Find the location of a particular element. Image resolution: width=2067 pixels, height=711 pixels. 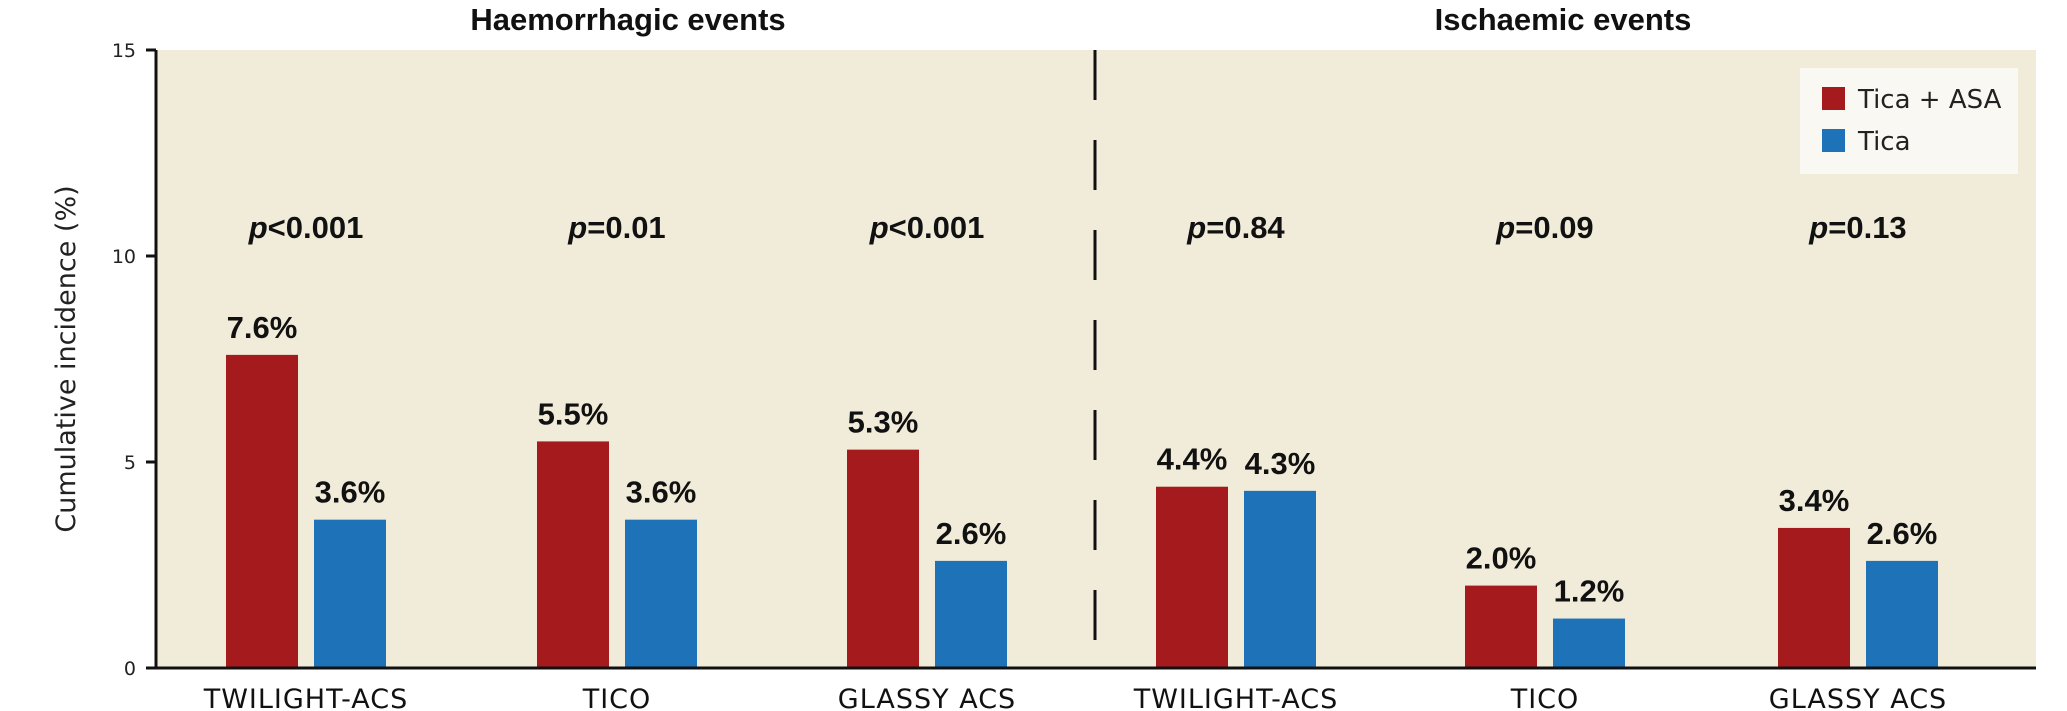

x-category-label-3: TWILIGHT-ACS is located at coordinates (1236, 697).